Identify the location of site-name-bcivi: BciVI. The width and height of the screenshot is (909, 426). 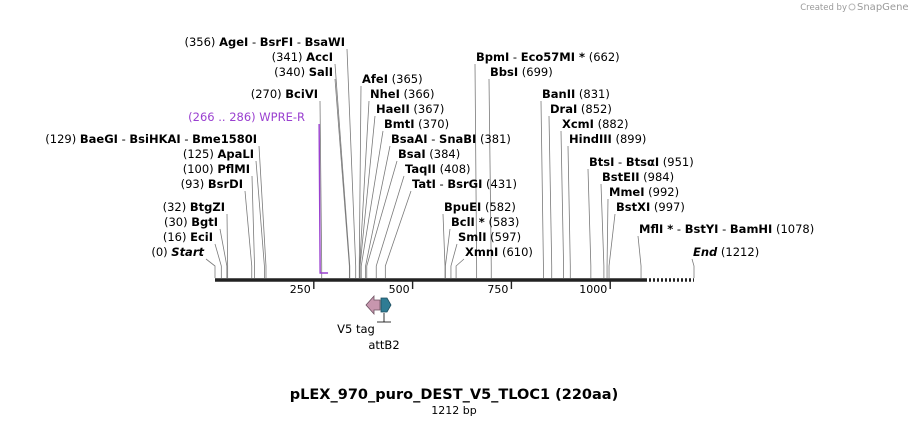
(301, 94).